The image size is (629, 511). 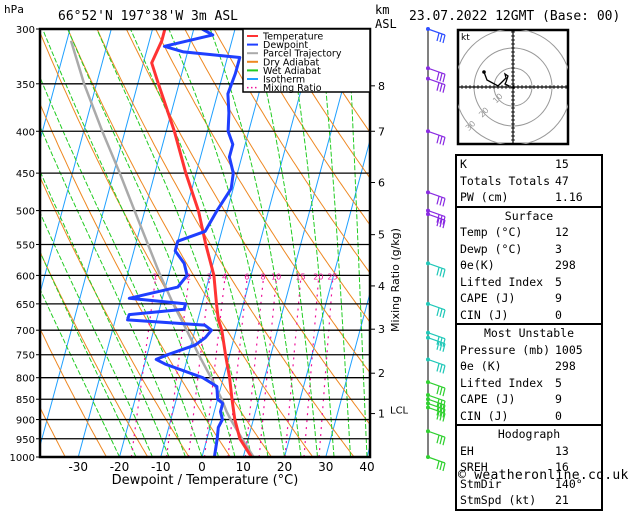 I want to click on most-unstable-label: CIN (J), so click(x=484, y=416).